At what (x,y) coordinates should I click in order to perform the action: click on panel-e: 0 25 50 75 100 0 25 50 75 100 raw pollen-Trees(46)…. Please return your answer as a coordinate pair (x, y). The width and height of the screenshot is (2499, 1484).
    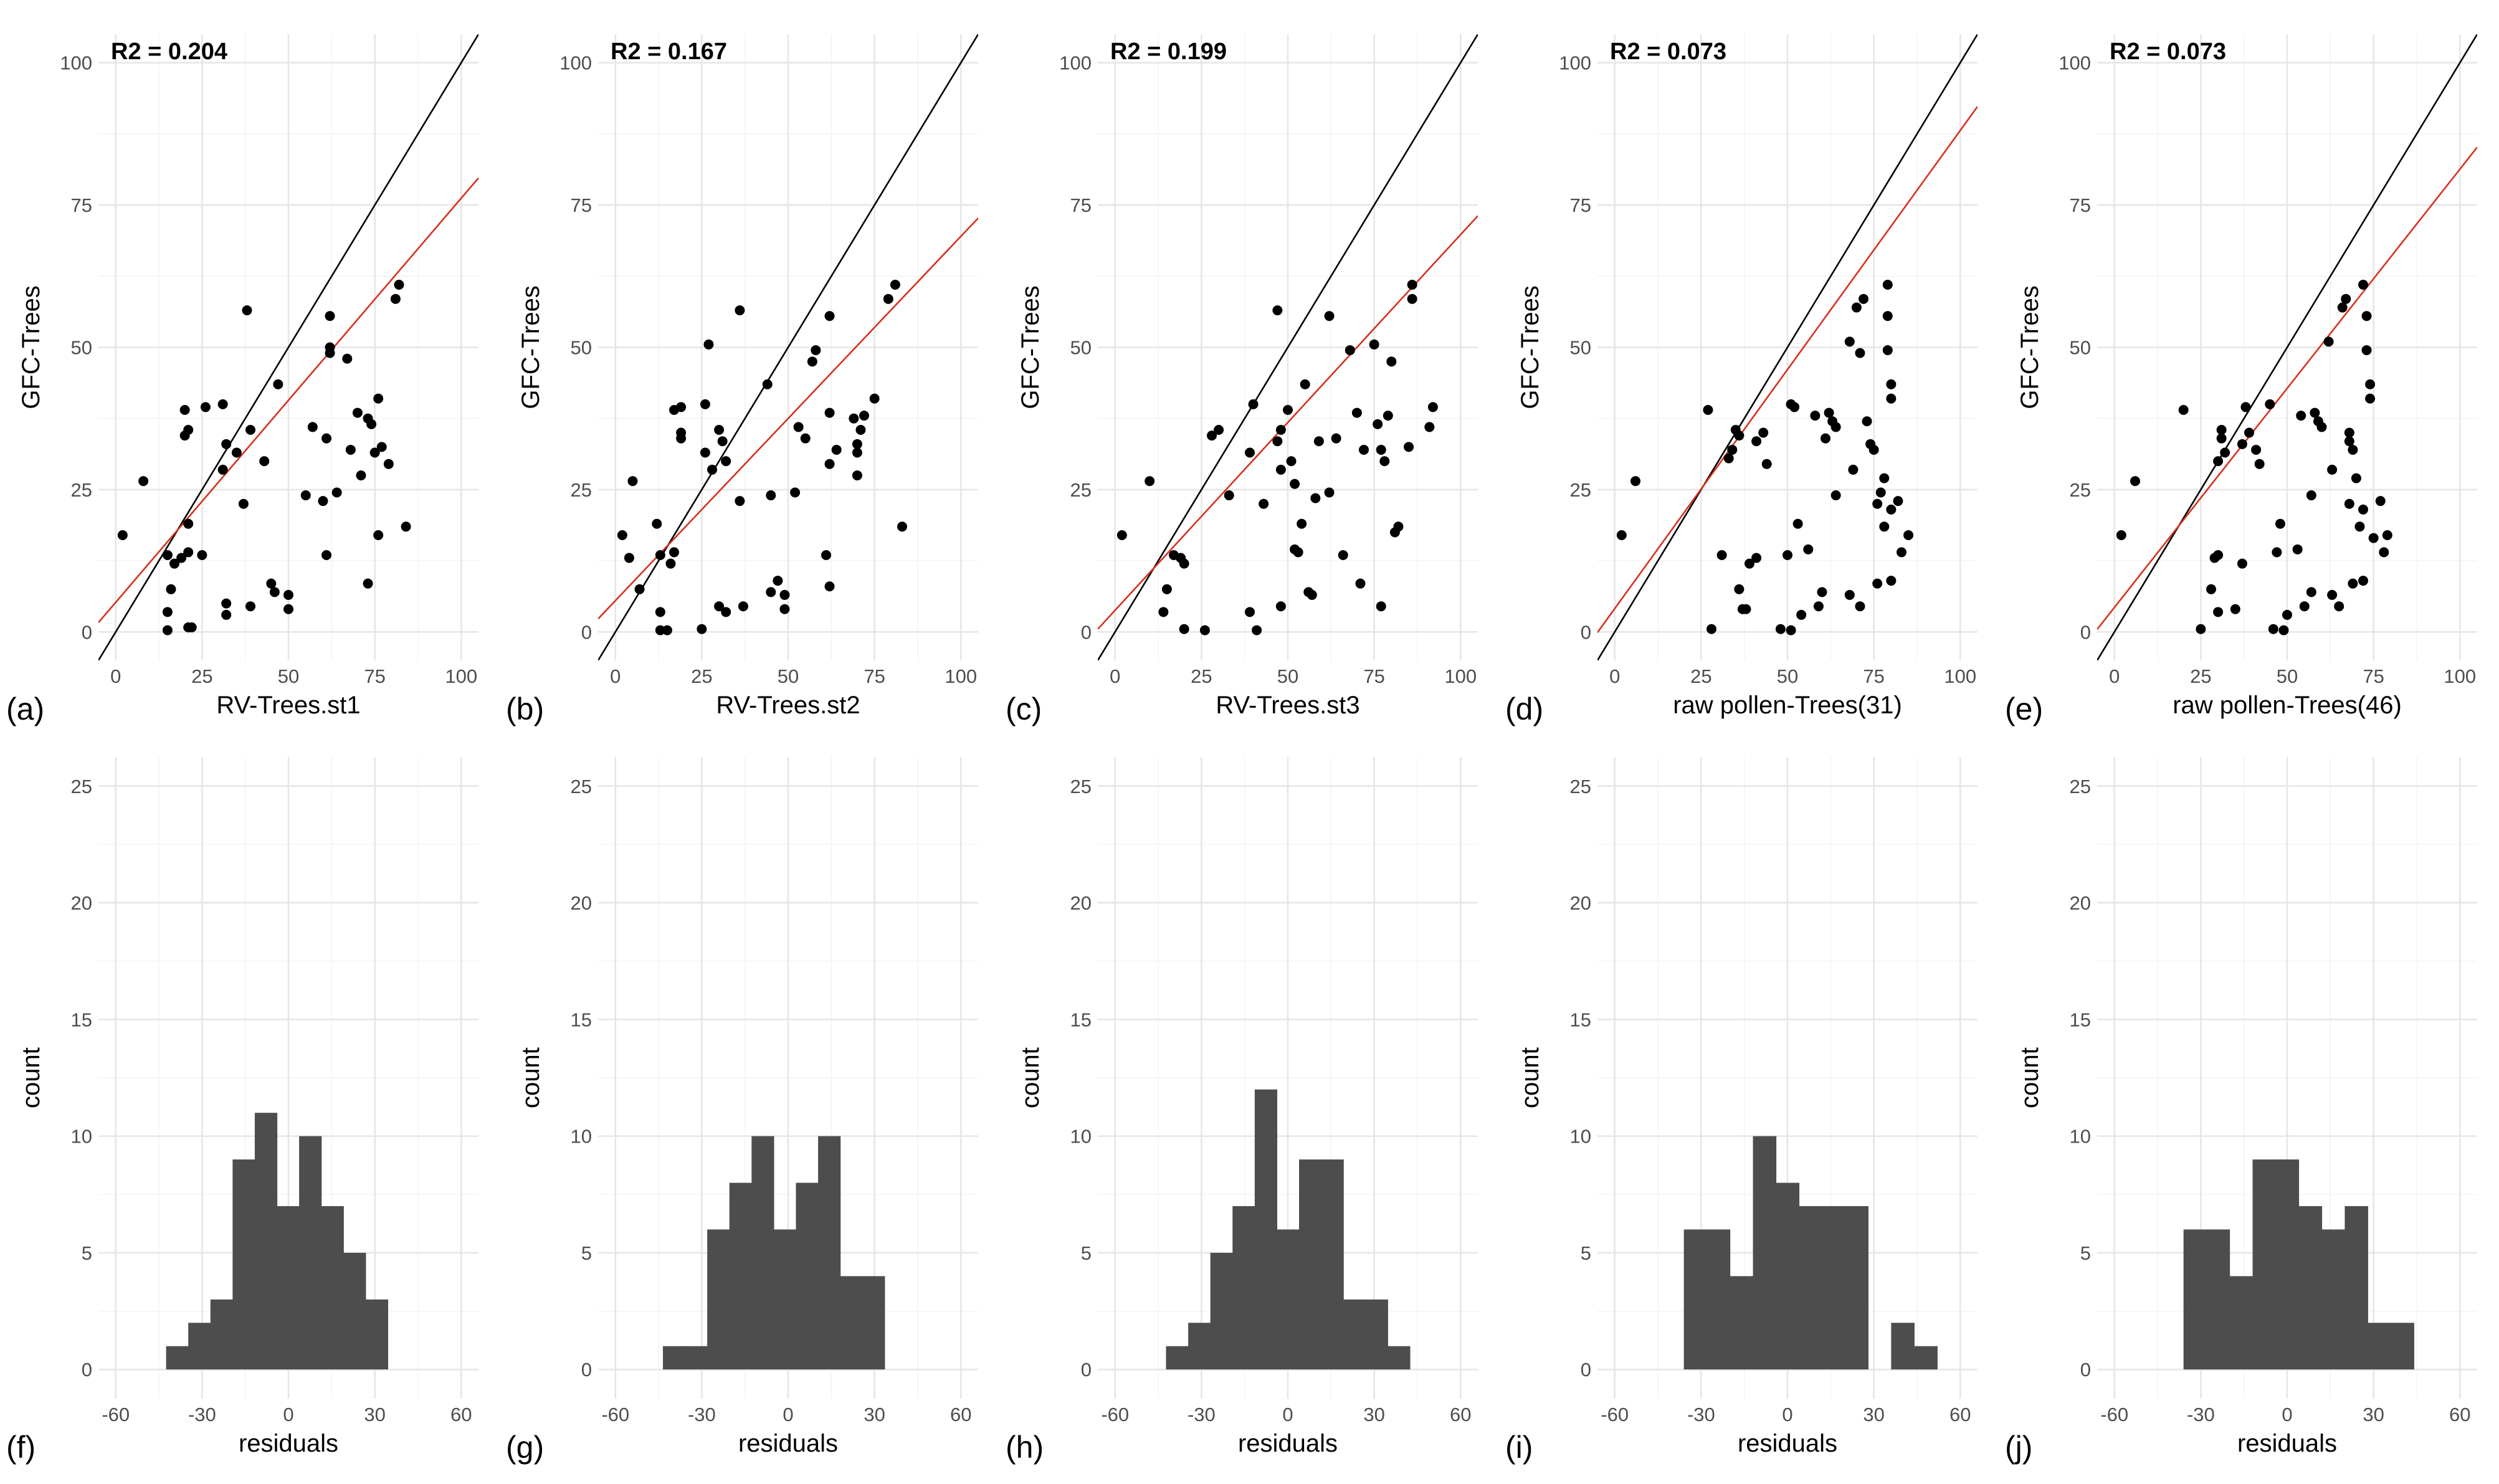
    Looking at the image, I should click on (2241, 380).